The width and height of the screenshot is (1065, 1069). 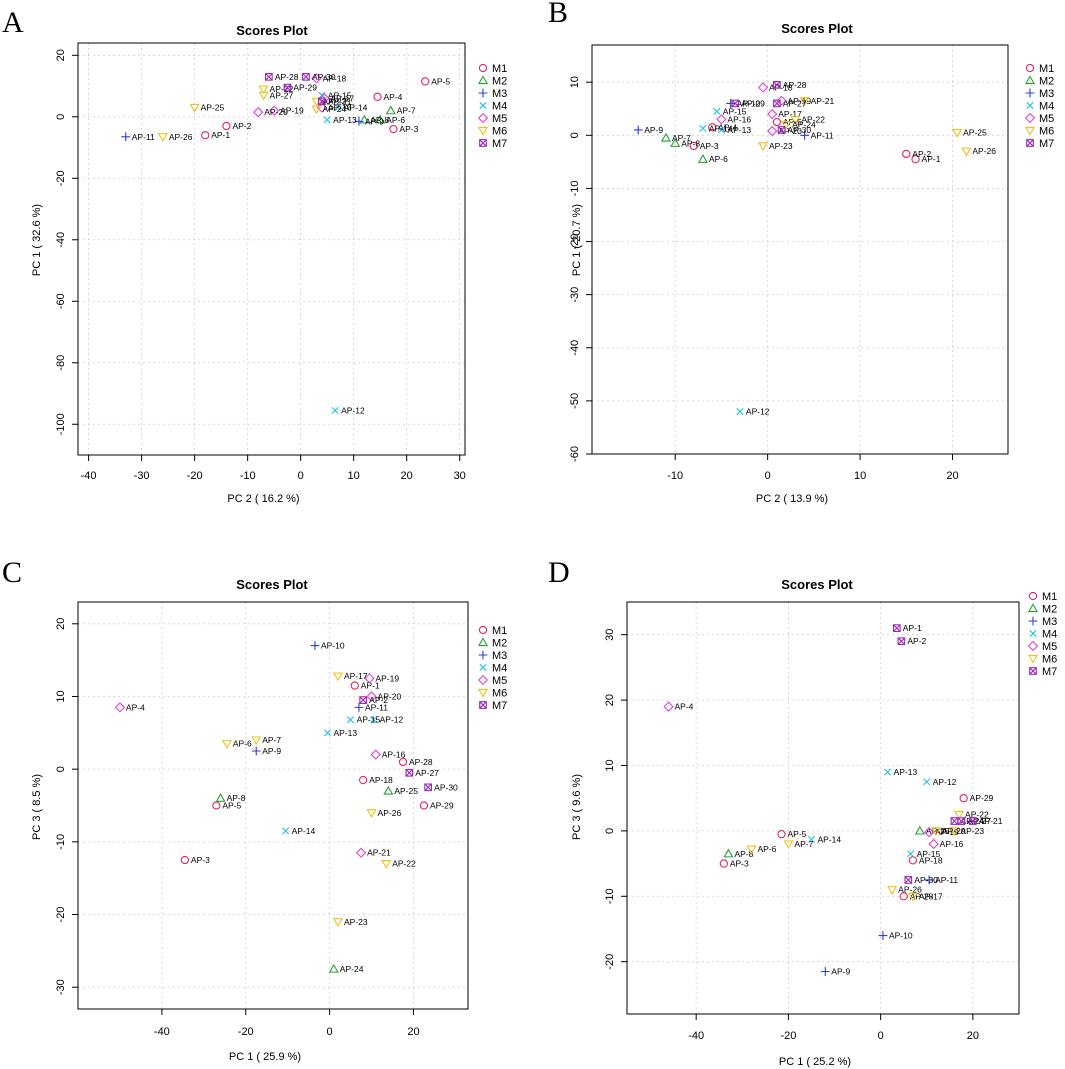 What do you see at coordinates (916, 641) in the screenshot?
I see `point-label: AP-2` at bounding box center [916, 641].